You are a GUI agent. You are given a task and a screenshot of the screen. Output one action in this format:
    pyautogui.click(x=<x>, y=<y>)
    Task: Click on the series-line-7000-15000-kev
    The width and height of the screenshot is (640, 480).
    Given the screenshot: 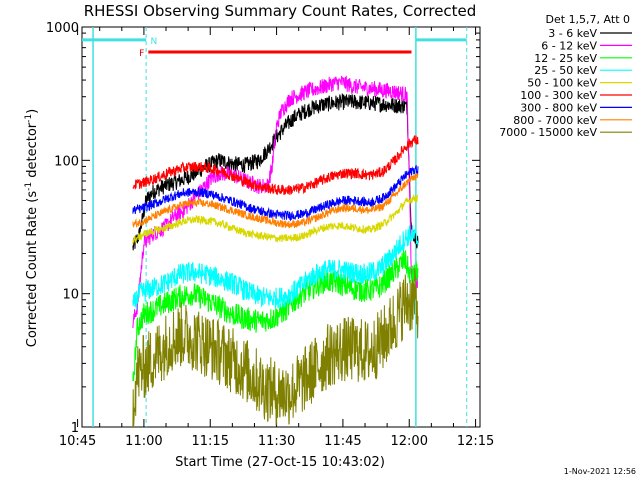 What is the action you would take?
    pyautogui.click(x=275, y=347)
    